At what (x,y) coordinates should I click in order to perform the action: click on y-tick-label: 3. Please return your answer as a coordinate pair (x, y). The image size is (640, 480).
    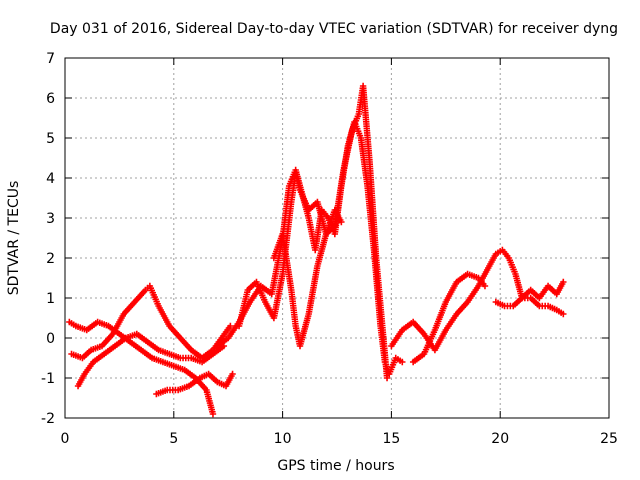
    Looking at the image, I should click on (50, 219).